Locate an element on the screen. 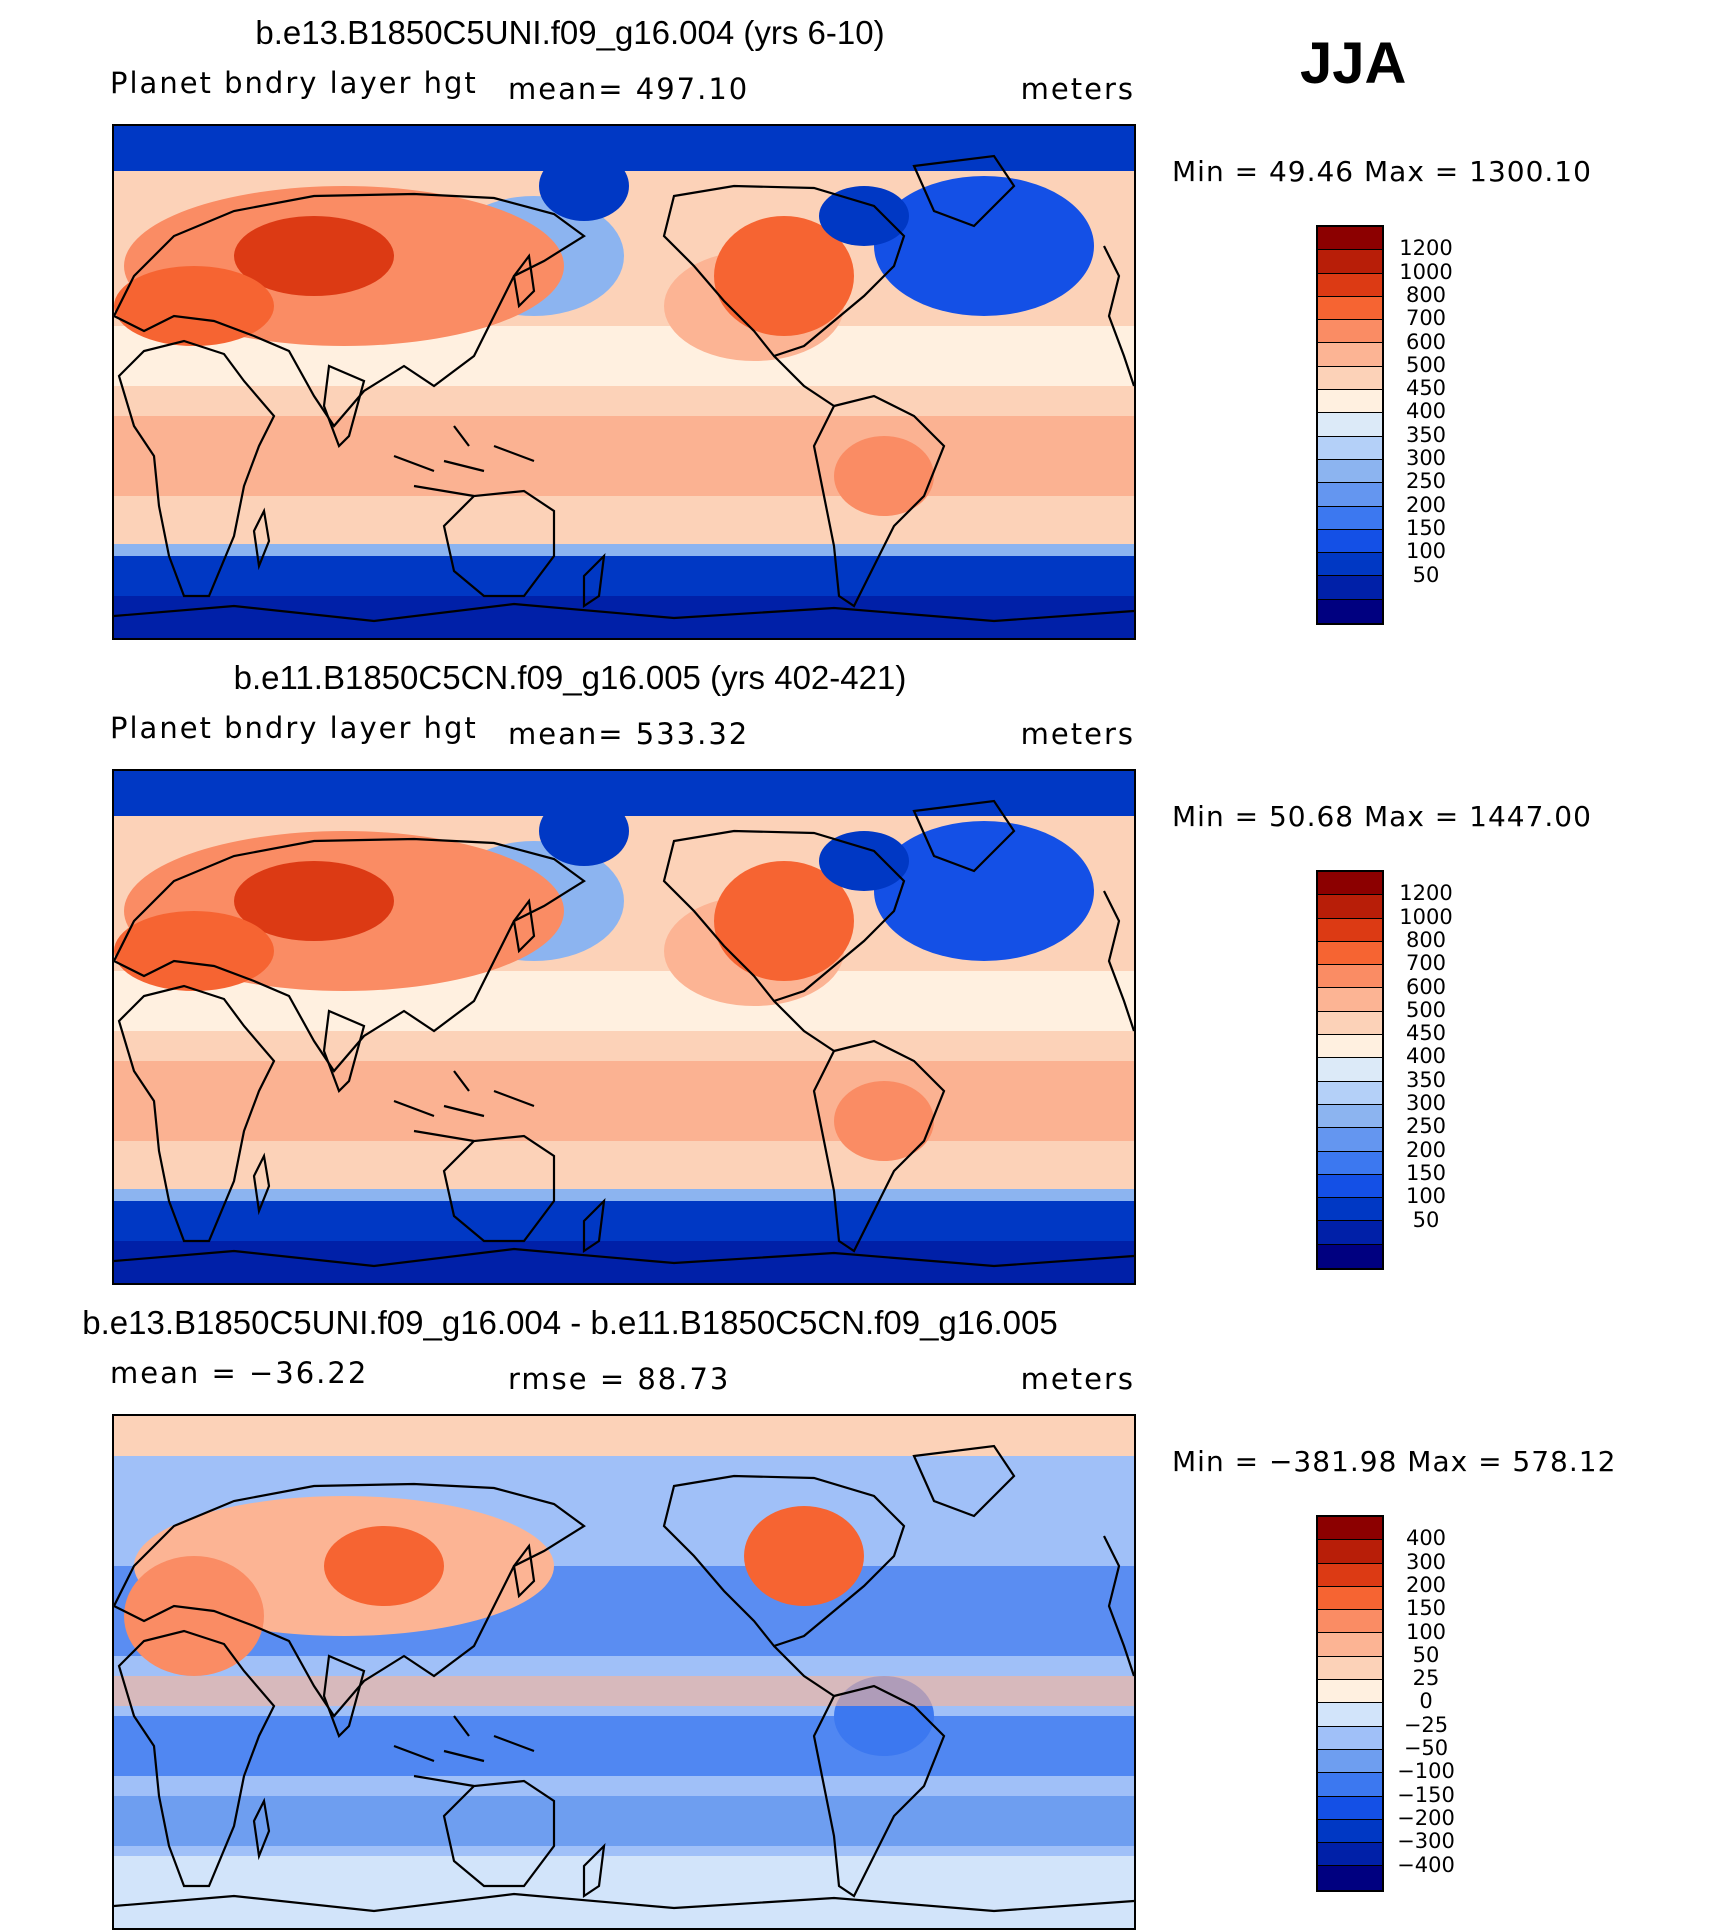  colorbar-tick-label: 800 is located at coordinates (1426, 939).